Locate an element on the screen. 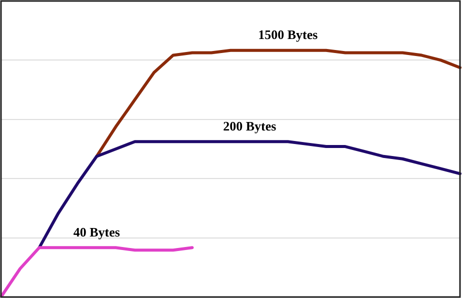 This screenshot has width=474, height=298. series-label: 200 Bytes is located at coordinates (249, 126).